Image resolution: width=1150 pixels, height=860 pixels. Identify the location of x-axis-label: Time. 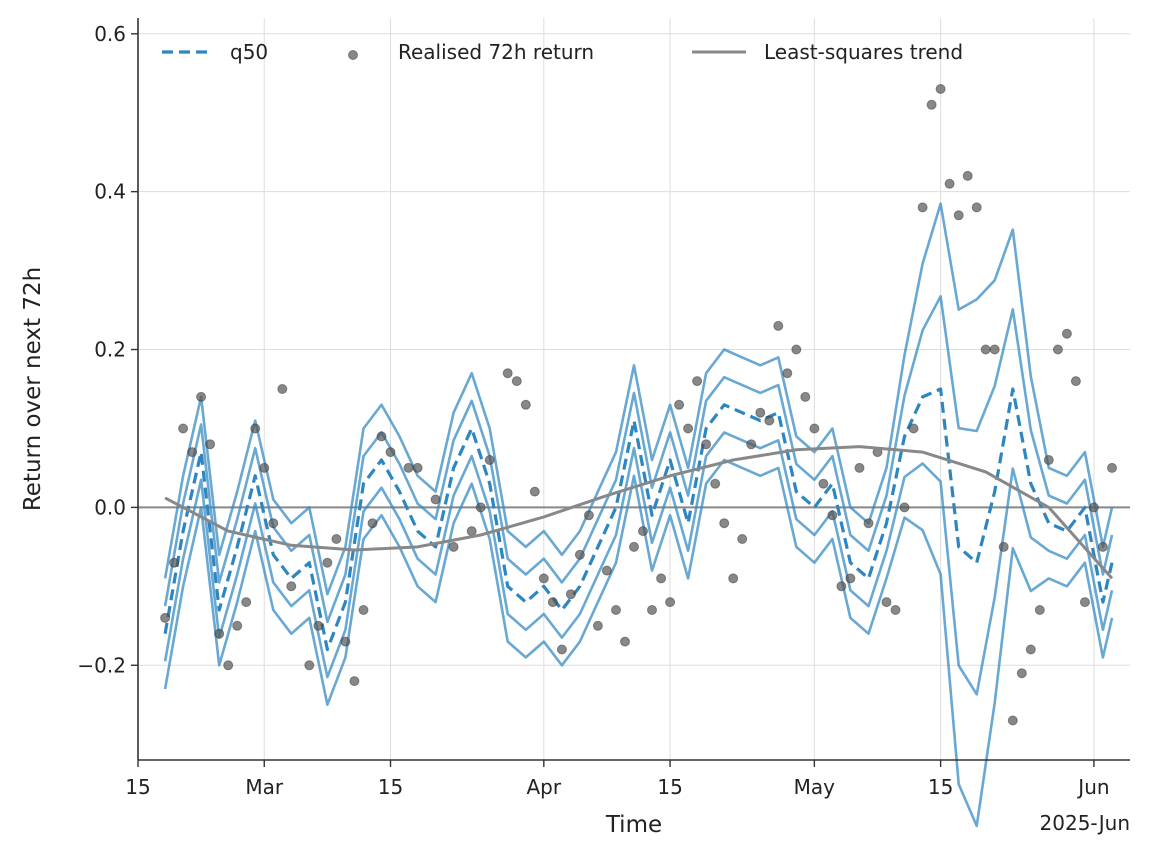
(633, 825).